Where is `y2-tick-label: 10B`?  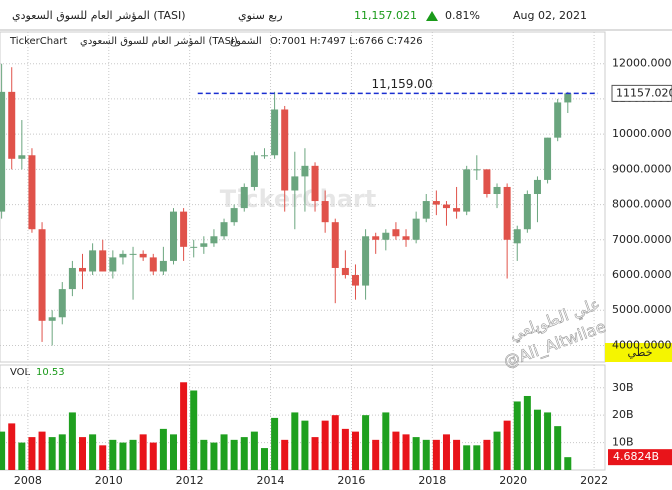 y2-tick-label: 10B is located at coordinates (623, 442).